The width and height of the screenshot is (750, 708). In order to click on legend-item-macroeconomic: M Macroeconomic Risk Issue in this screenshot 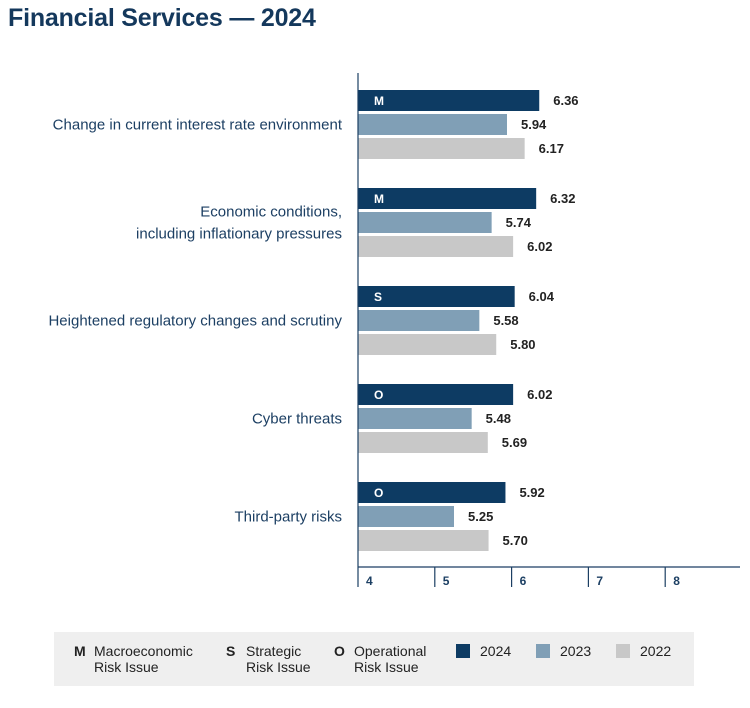, I will do `click(133, 659)`.